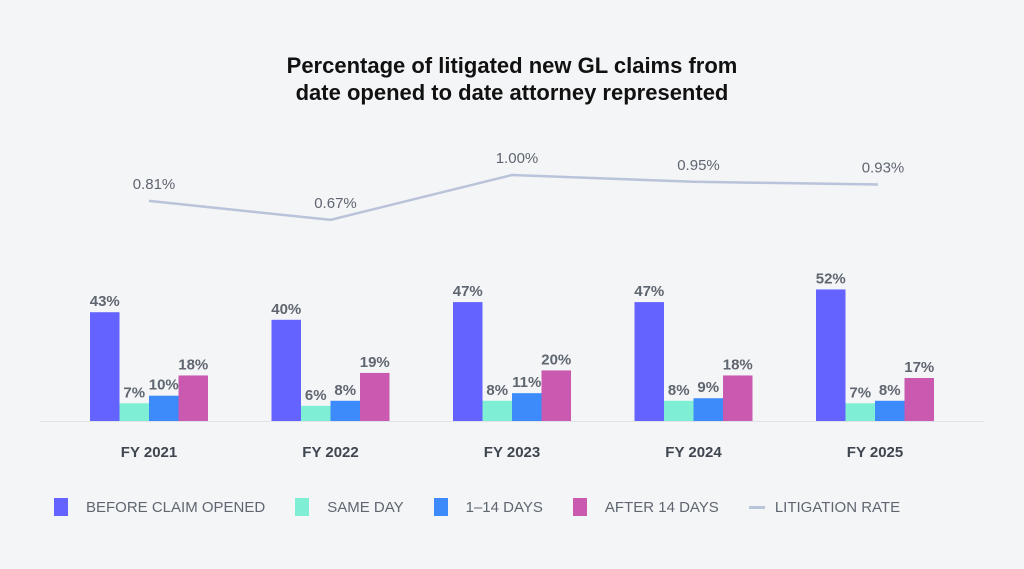 Image resolution: width=1024 pixels, height=569 pixels. Describe the element at coordinates (875, 452) in the screenshot. I see `x-tick-label: FY 2025` at that location.